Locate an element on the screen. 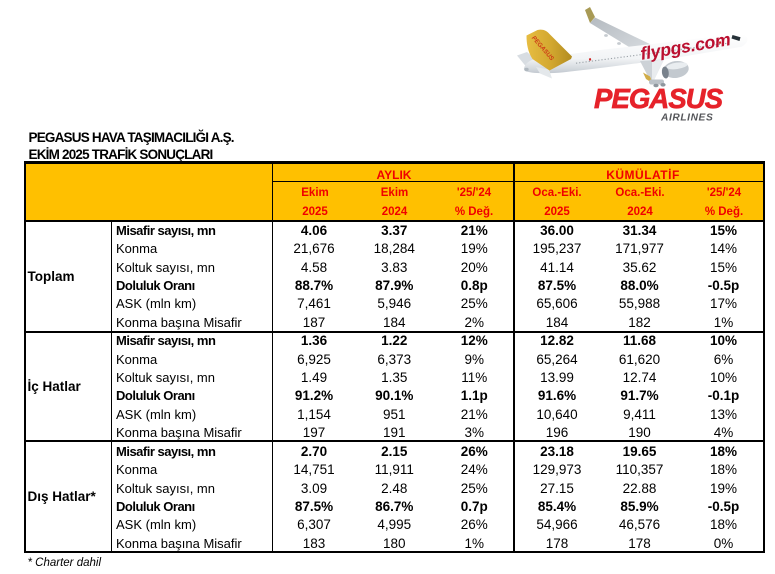  svg-text: flypgs.com is located at coordinates (685, 46).